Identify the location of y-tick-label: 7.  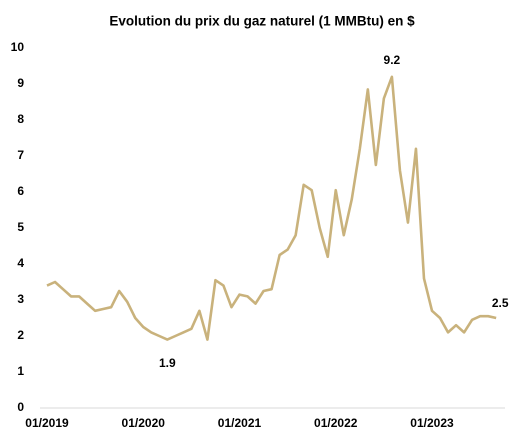
(20, 155).